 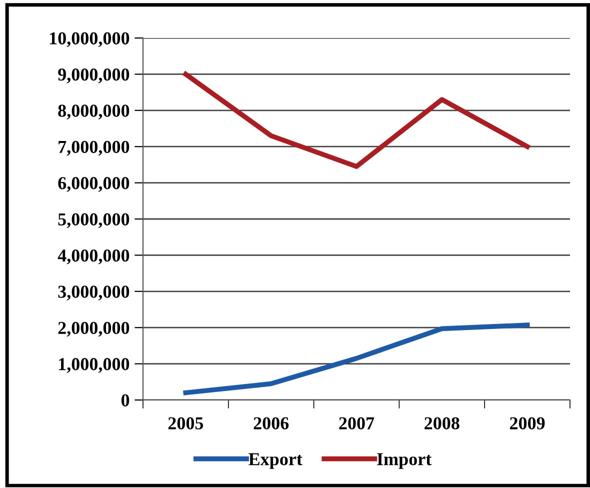 What do you see at coordinates (94, 220) in the screenshot?
I see `y-tick-label: 5,000,000` at bounding box center [94, 220].